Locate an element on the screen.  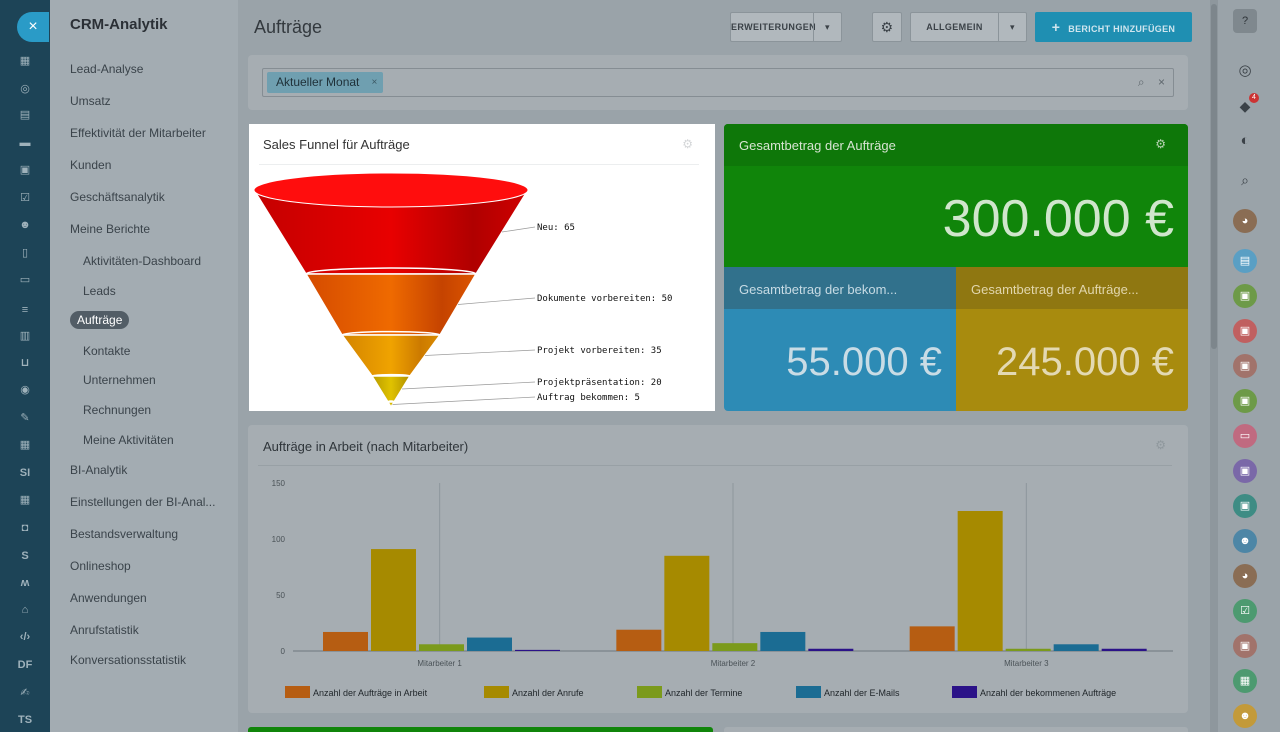
rail-item-ts: TS is located at coordinates (25, 720).